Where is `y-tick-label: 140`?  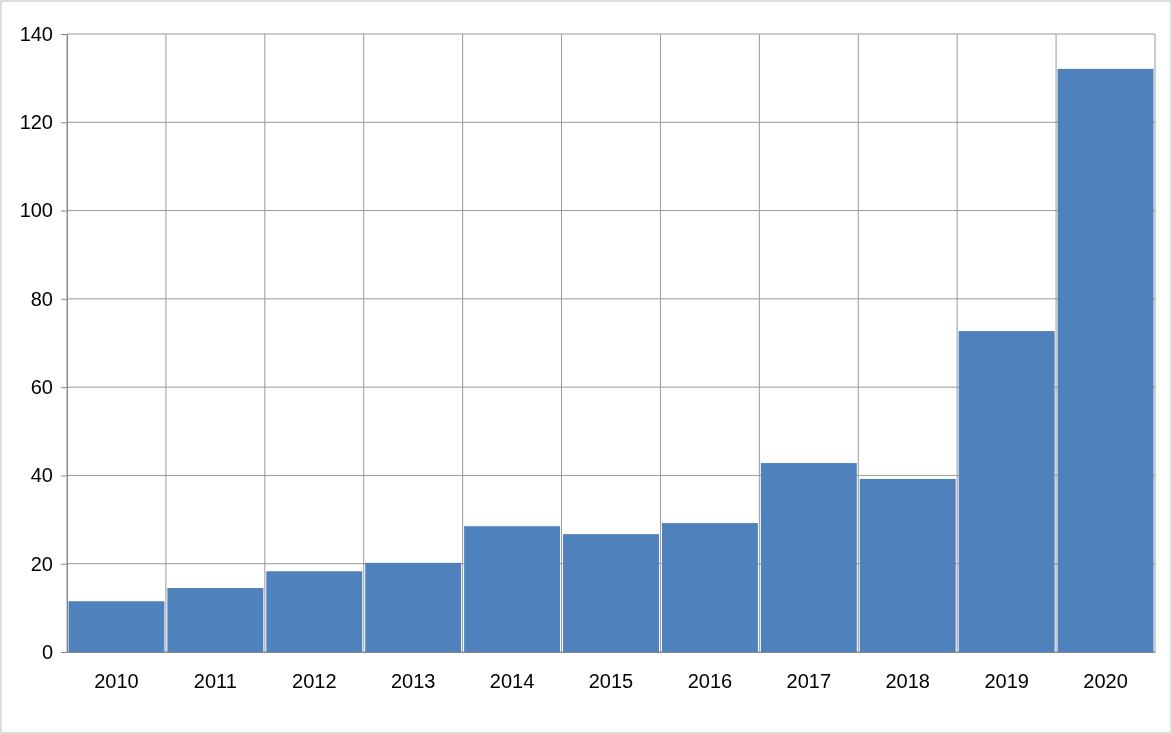 y-tick-label: 140 is located at coordinates (36, 33).